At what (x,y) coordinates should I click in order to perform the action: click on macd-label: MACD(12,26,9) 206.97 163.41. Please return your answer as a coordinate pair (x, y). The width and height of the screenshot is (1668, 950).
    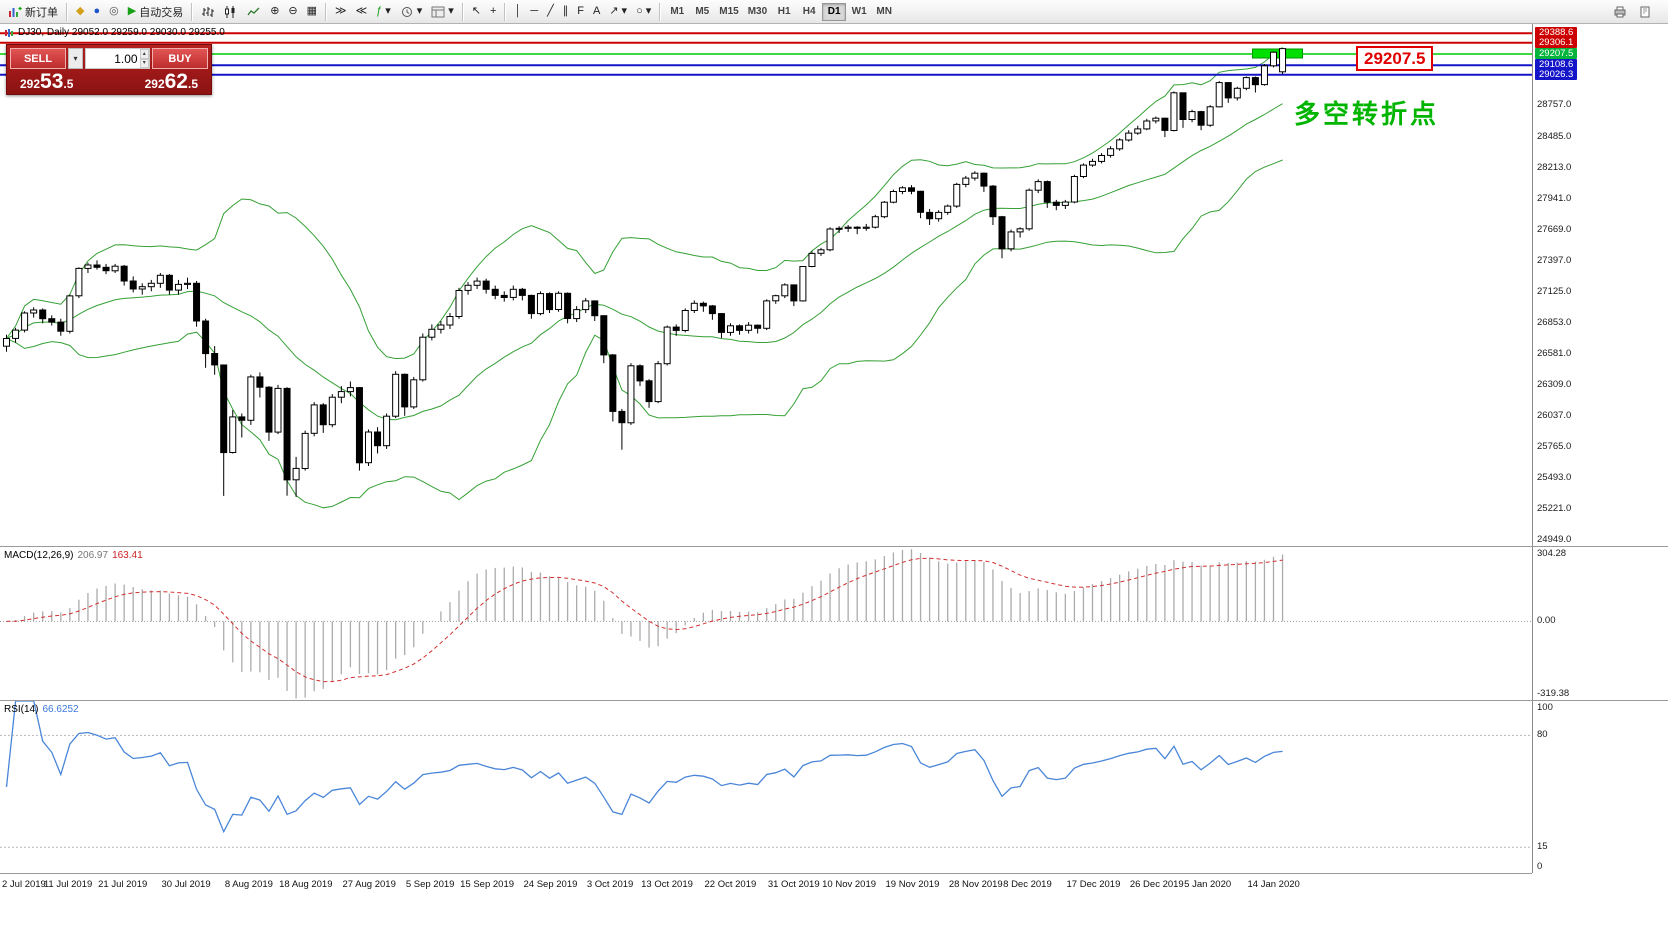
    Looking at the image, I should click on (73, 555).